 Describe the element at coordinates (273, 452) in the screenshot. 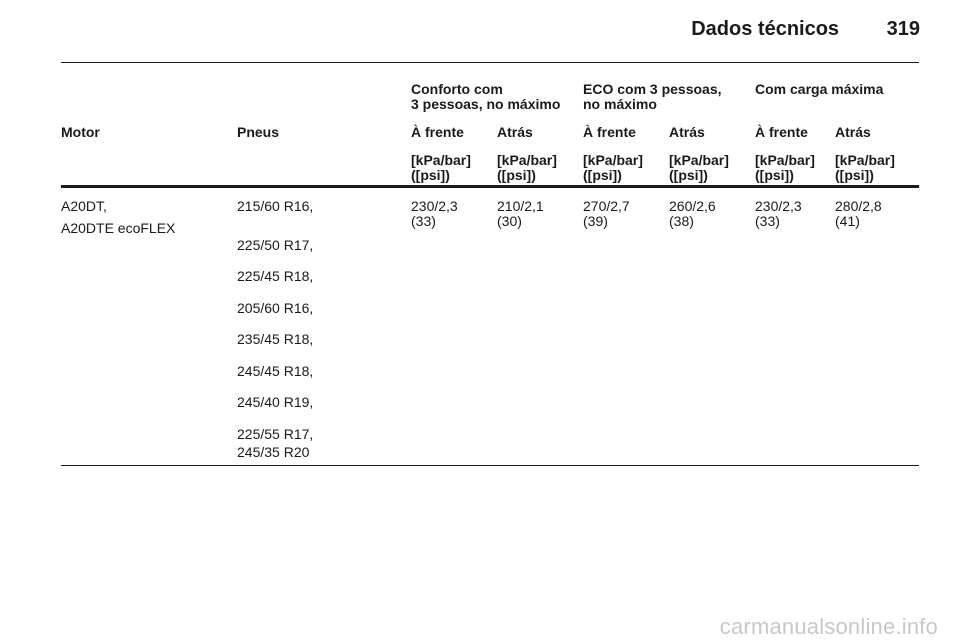

I see `tire-size: 245/35 R20` at that location.